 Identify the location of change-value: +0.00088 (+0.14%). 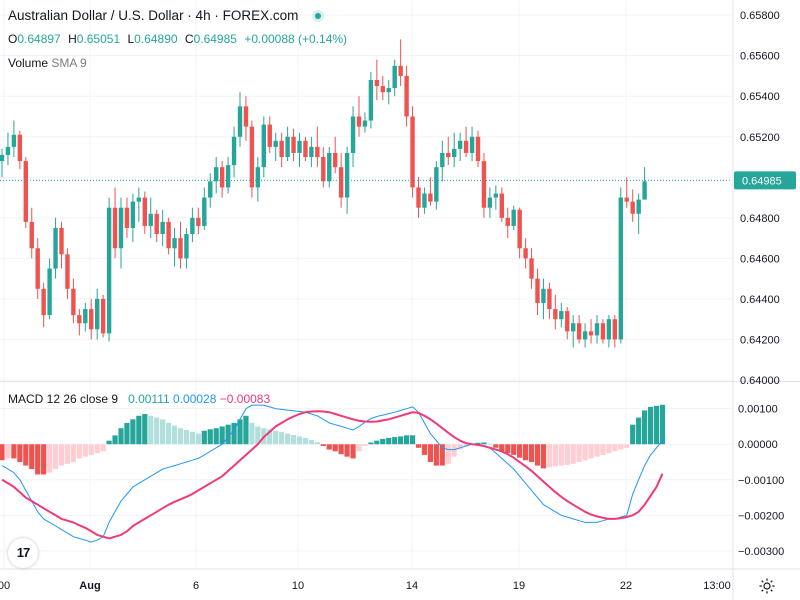
(296, 39).